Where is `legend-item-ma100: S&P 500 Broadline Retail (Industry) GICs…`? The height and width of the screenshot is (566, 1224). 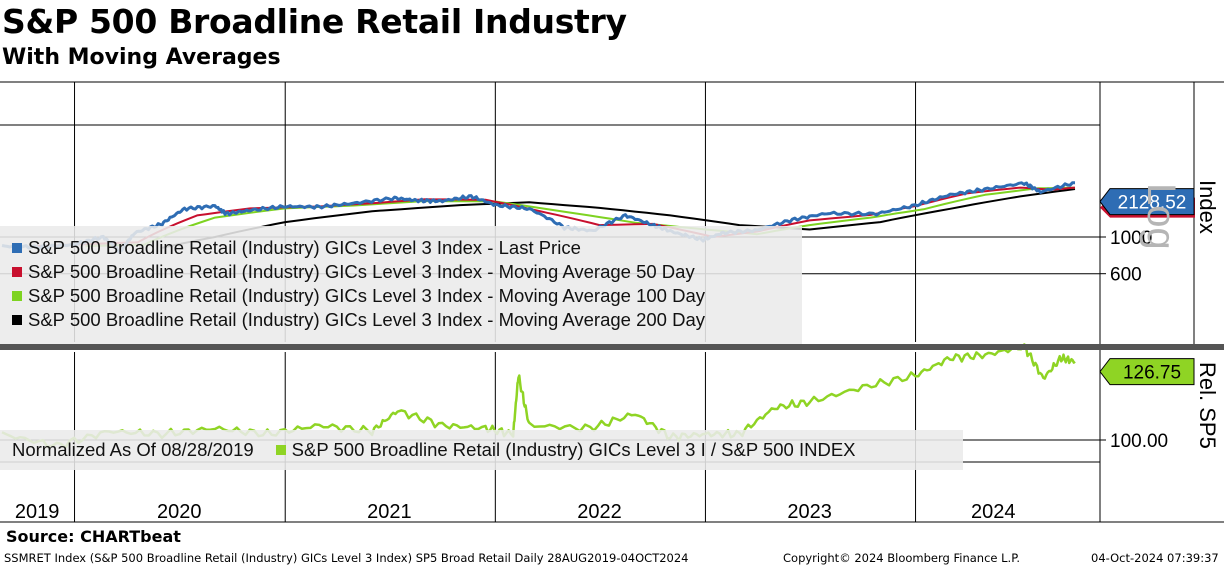 legend-item-ma100: S&P 500 Broadline Retail (Industry) GICs… is located at coordinates (407, 296).